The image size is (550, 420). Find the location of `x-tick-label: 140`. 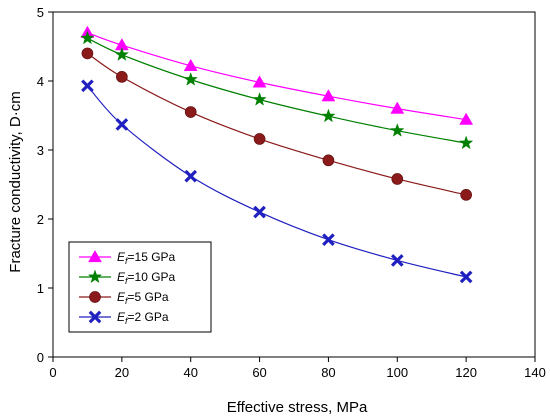

x-tick-label: 140 is located at coordinates (535, 372).